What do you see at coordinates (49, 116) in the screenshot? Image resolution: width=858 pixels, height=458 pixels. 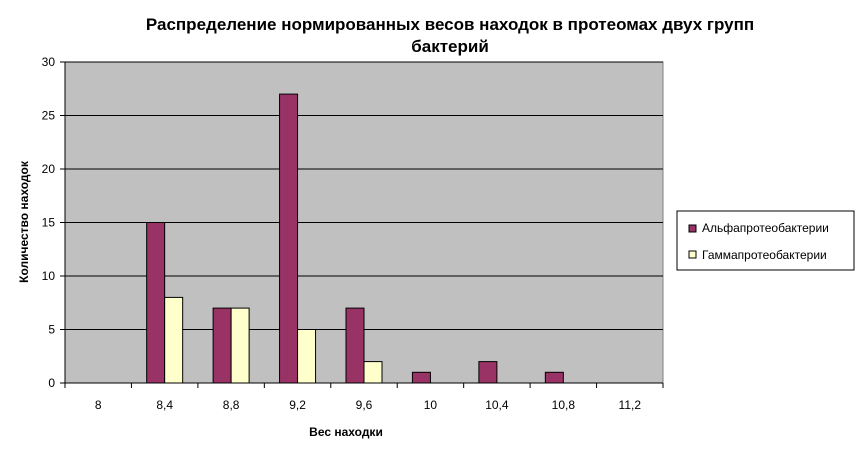 I see `y-tick-label: 25` at bounding box center [49, 116].